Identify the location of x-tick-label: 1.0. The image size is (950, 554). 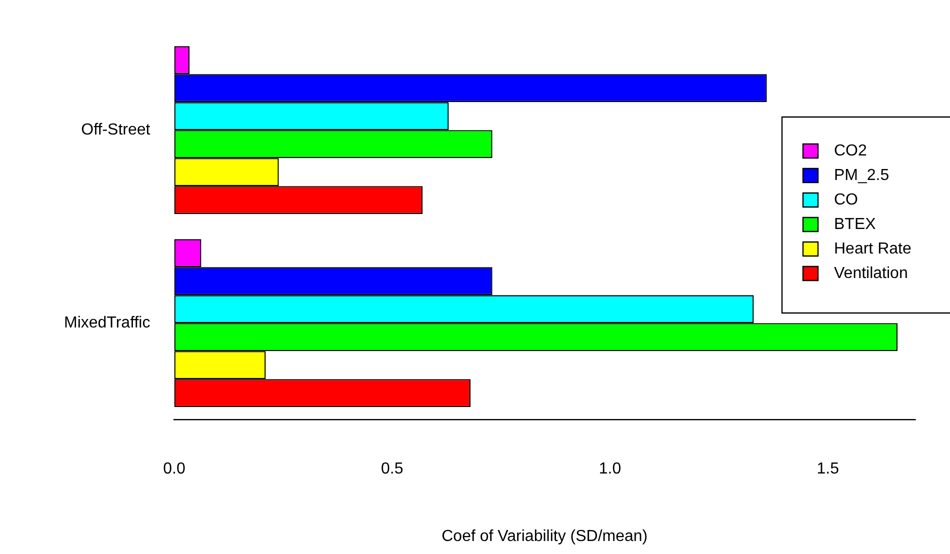
(610, 469).